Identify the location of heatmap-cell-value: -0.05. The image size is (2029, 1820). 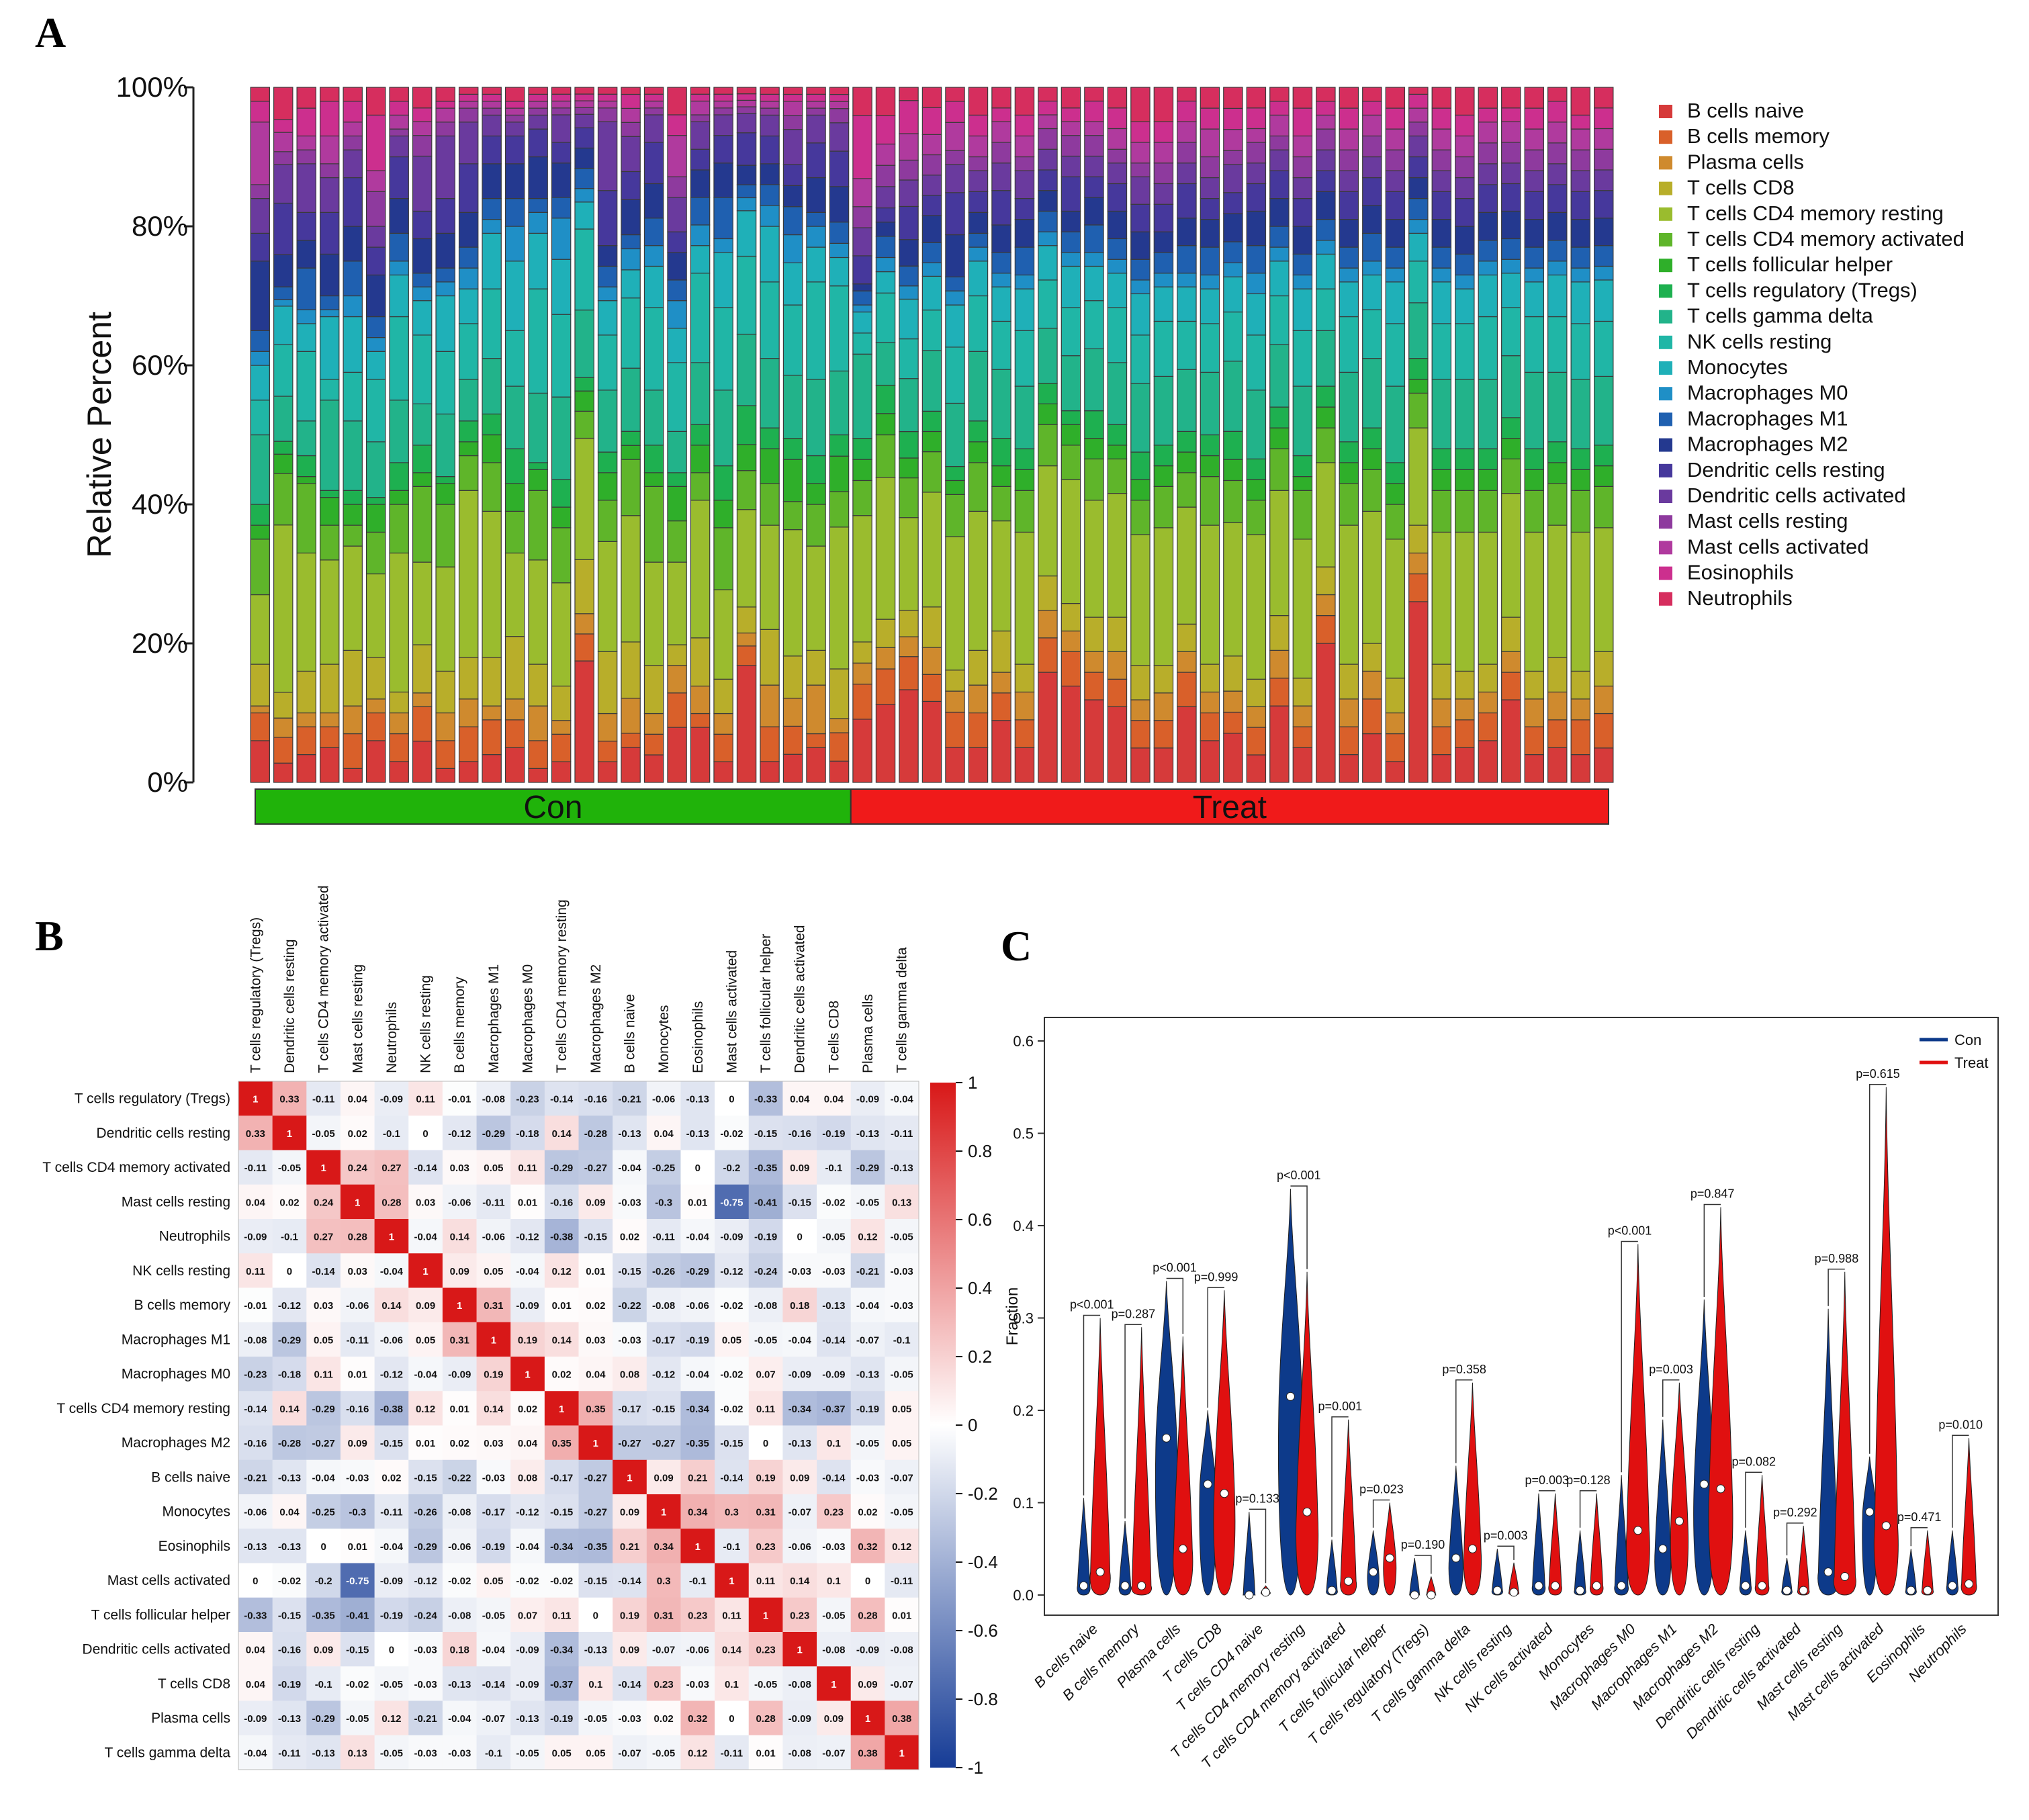
(392, 1685).